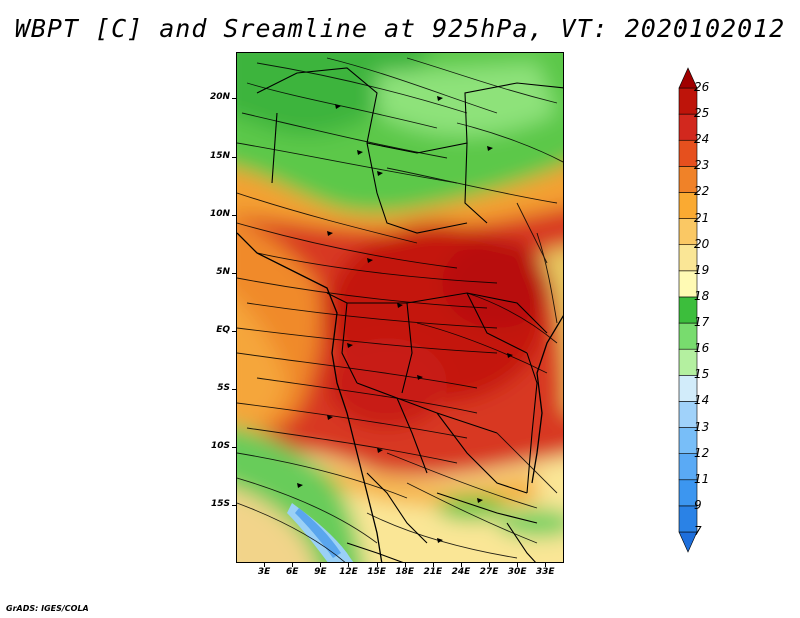  I want to click on lat-tick-label: 5S, so click(223, 387).